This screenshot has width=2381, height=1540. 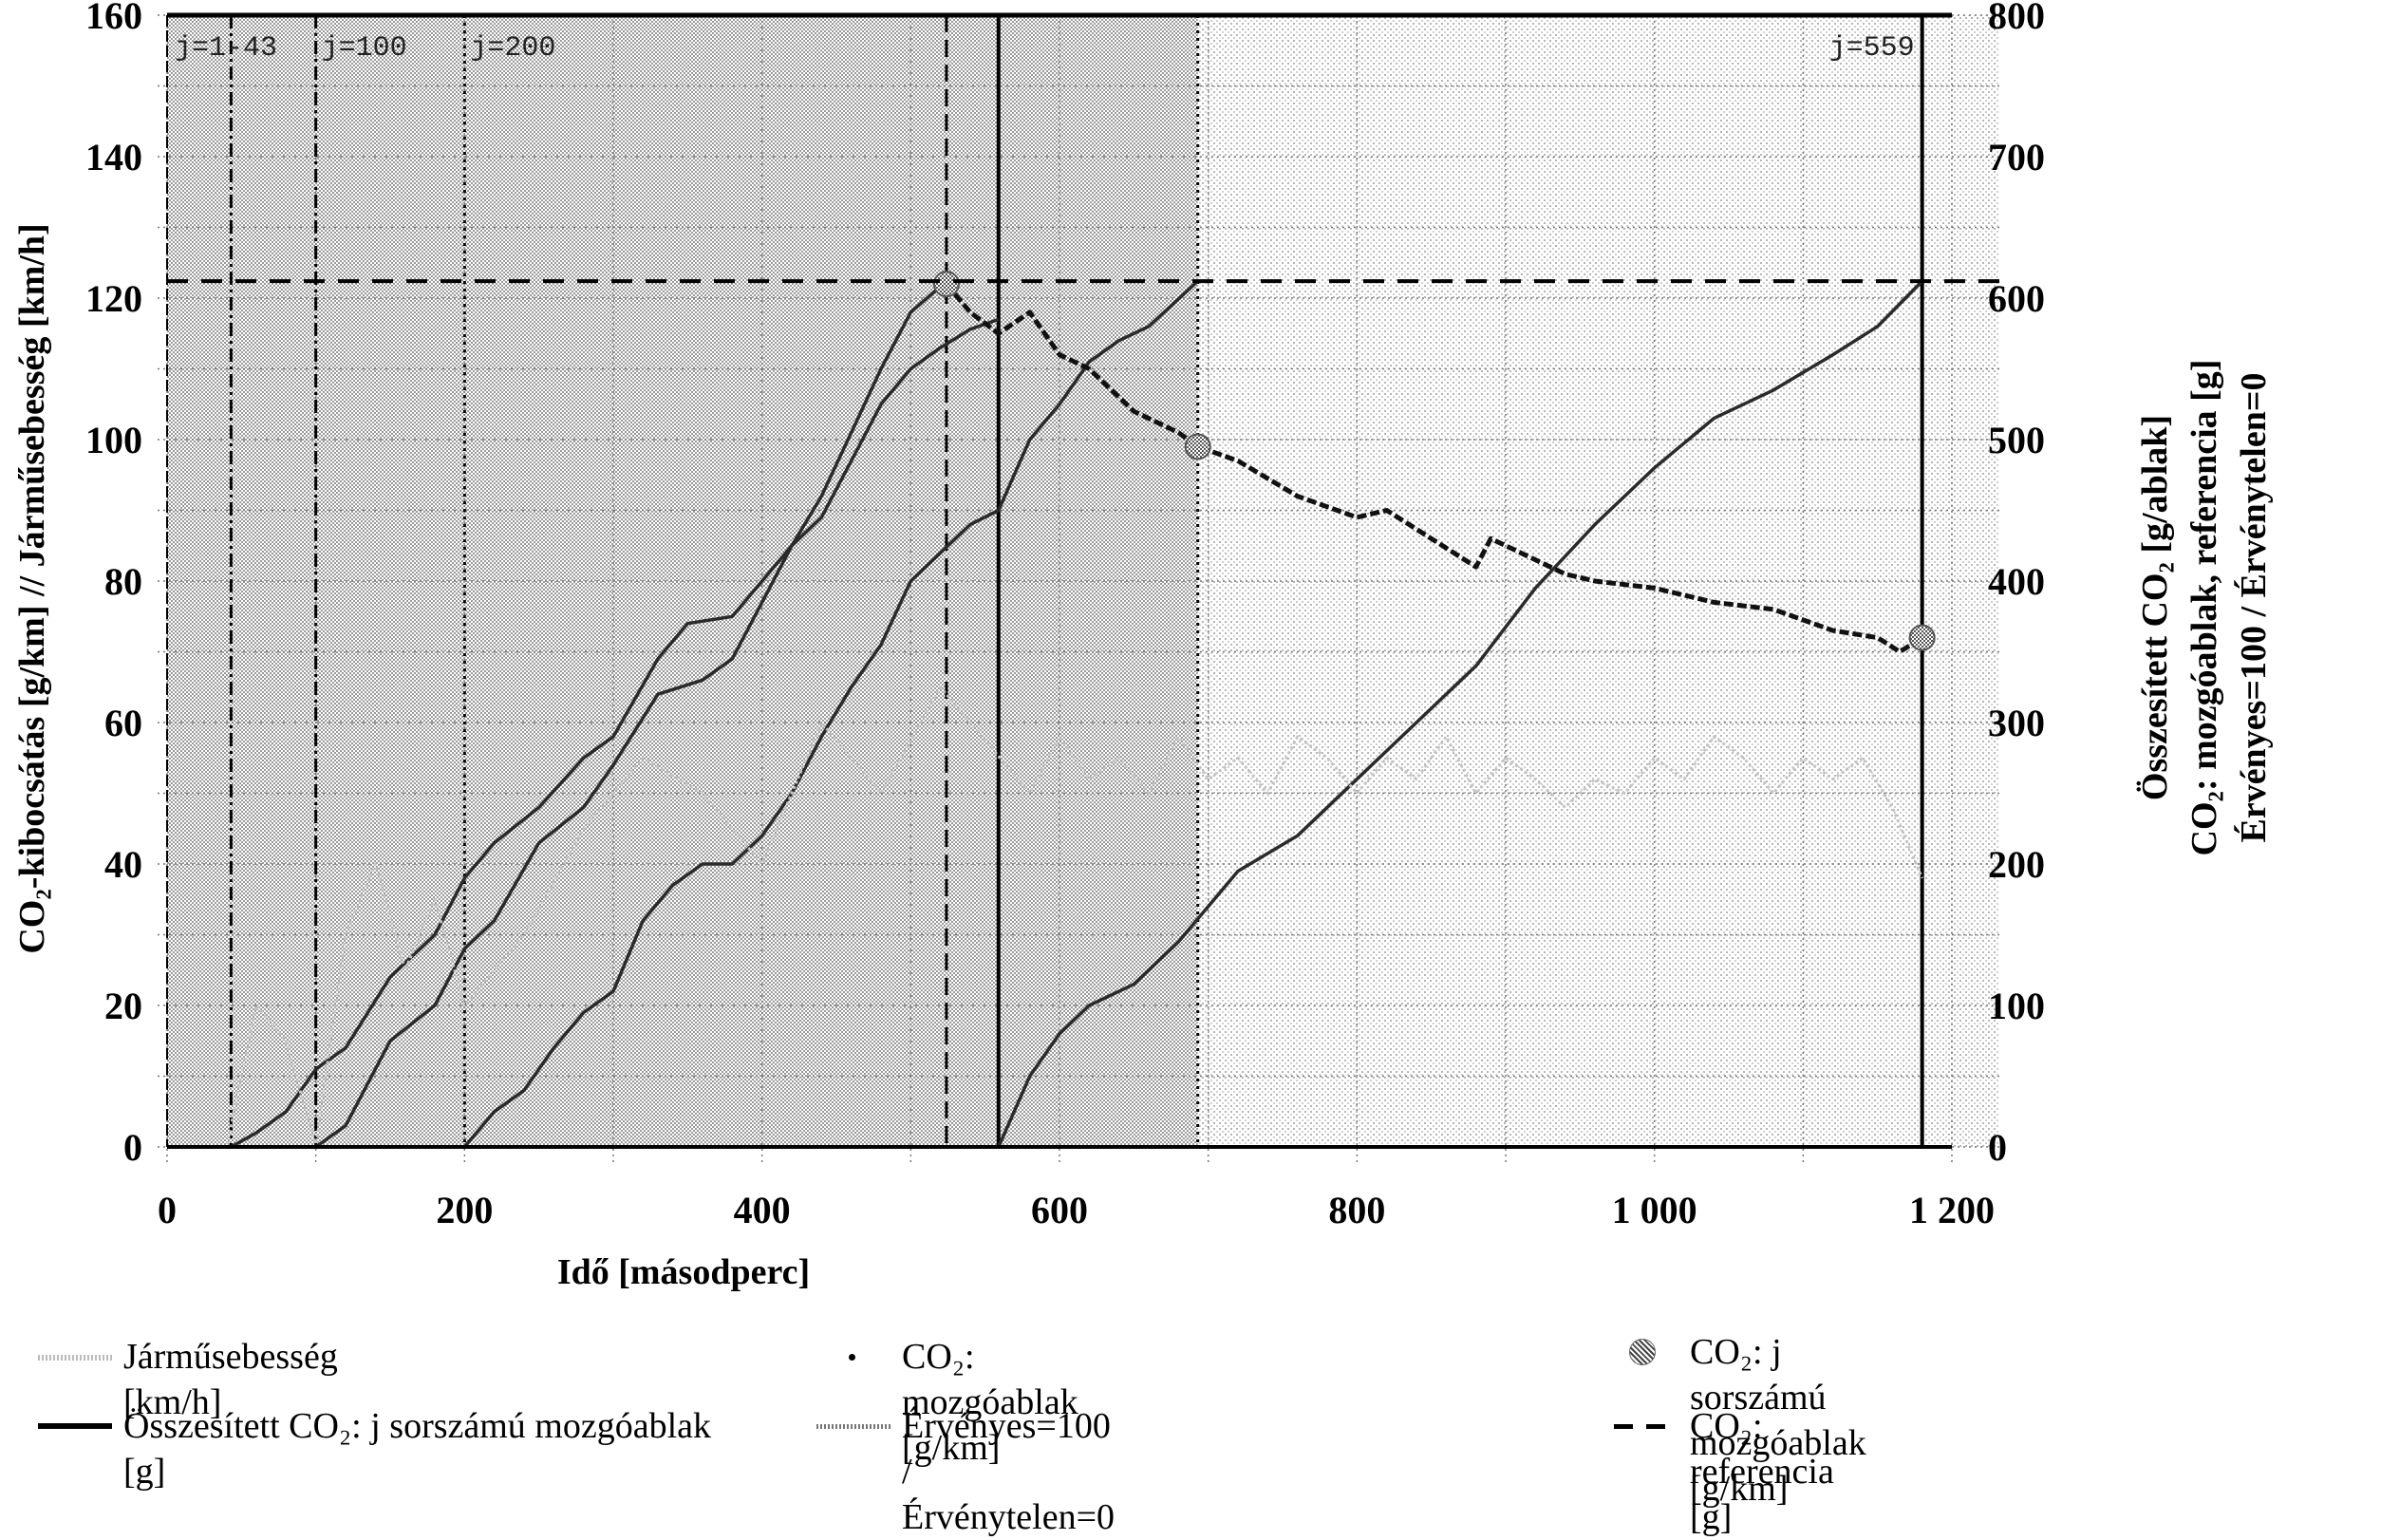 What do you see at coordinates (684, 1272) in the screenshot?
I see `x-axis-title: Idő [másodperc]` at bounding box center [684, 1272].